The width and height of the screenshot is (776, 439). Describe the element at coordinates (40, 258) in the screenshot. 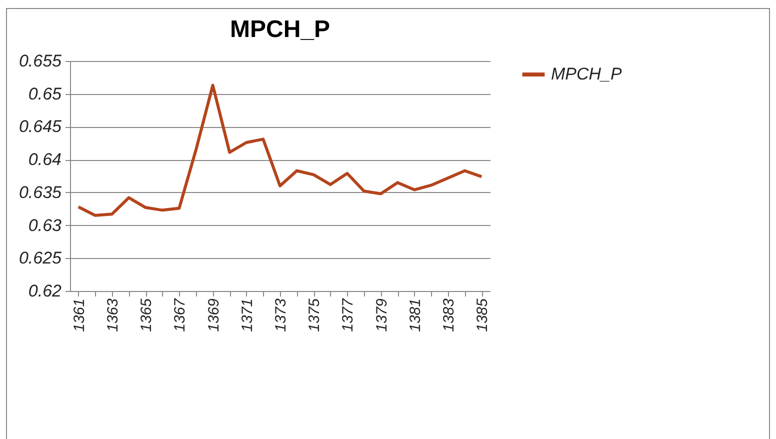

I see `y-tick-label: 0.625` at that location.